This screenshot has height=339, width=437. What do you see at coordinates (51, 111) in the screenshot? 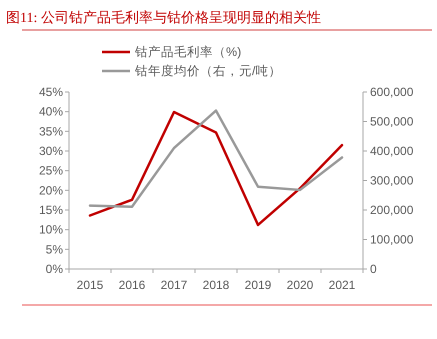
I see `y-tick-label: 40%` at bounding box center [51, 111].